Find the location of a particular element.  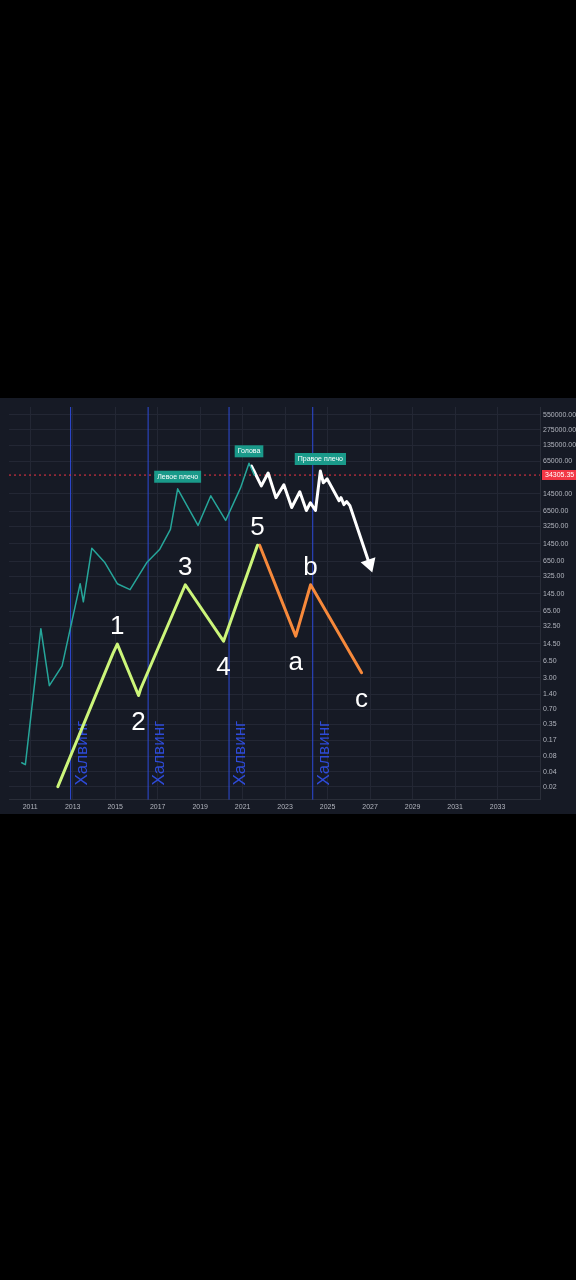

annotation: a is located at coordinates (296, 661).